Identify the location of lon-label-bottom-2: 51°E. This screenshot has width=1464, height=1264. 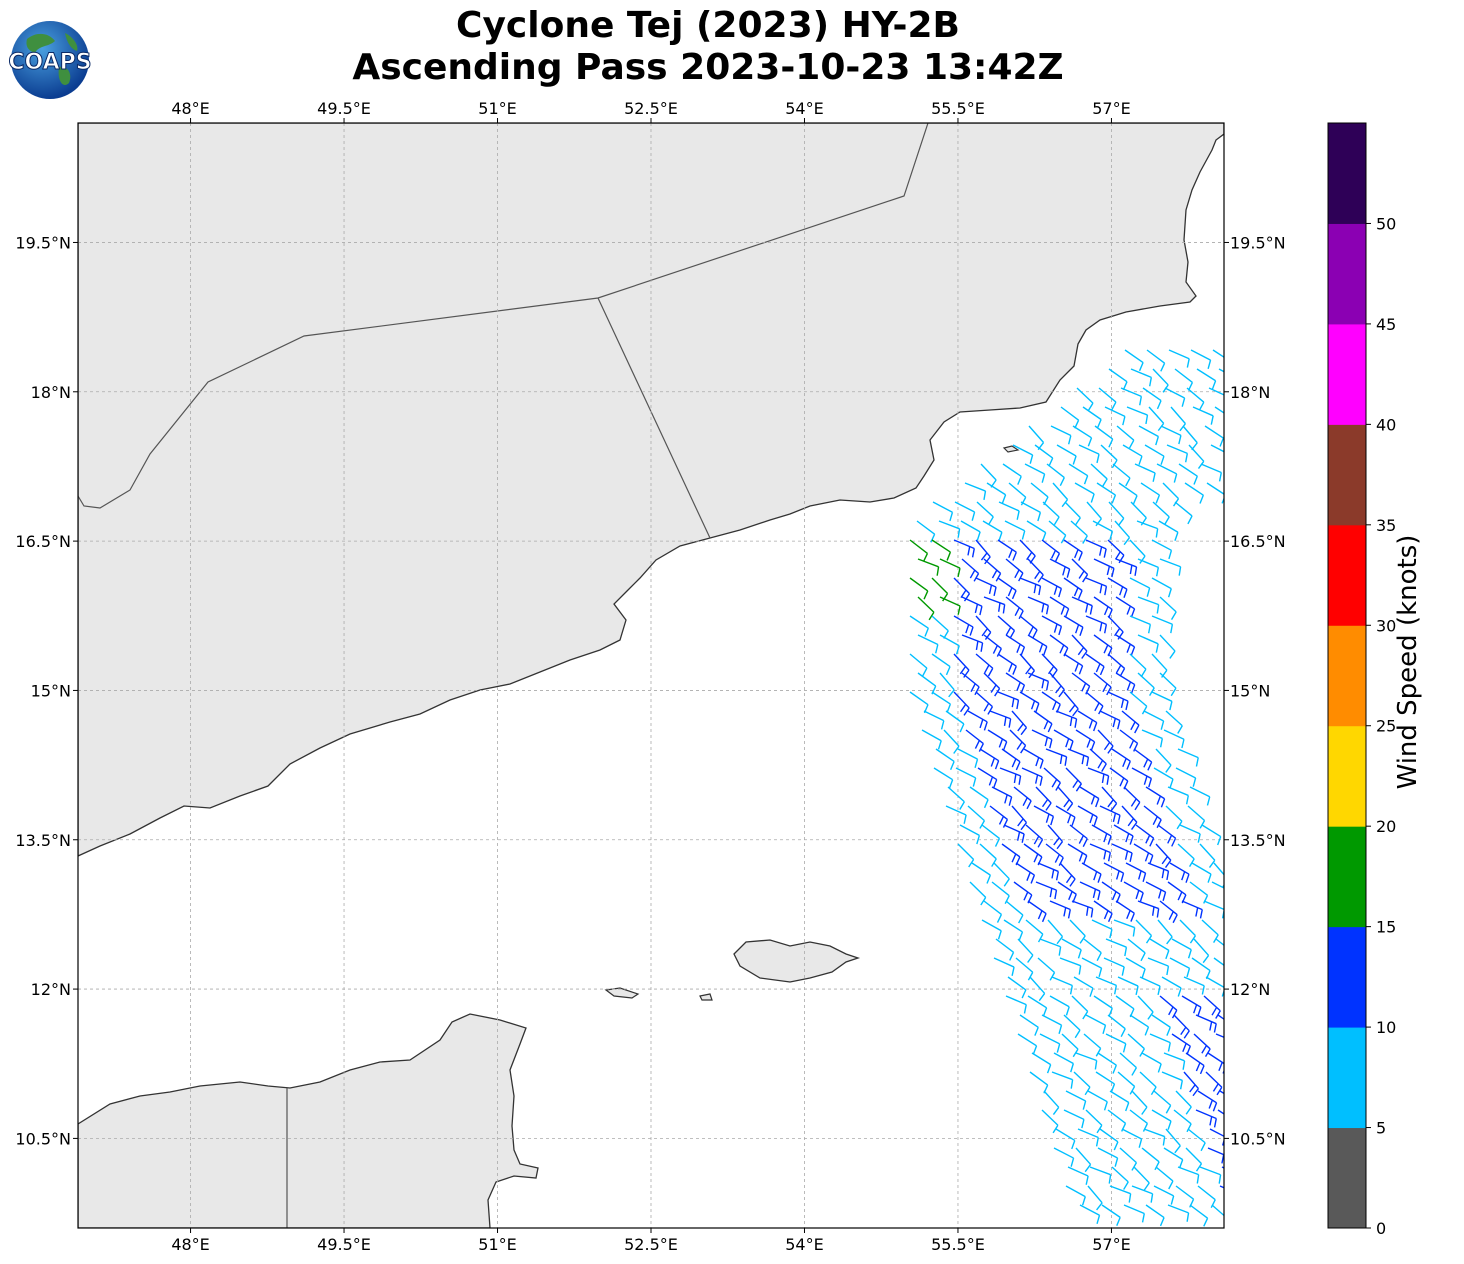
(497, 1244).